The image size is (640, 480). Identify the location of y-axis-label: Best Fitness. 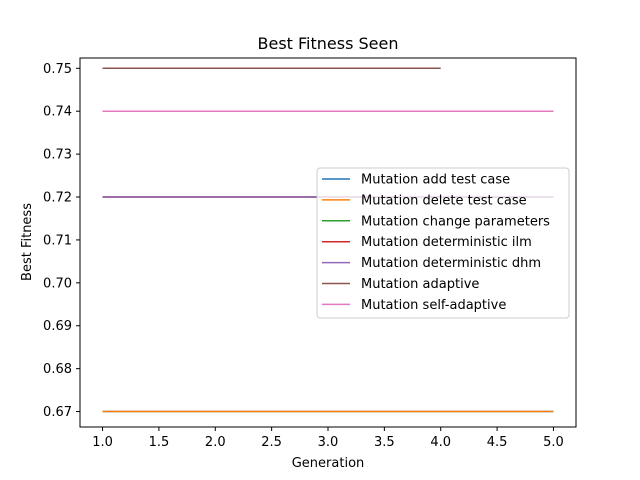
(27, 242).